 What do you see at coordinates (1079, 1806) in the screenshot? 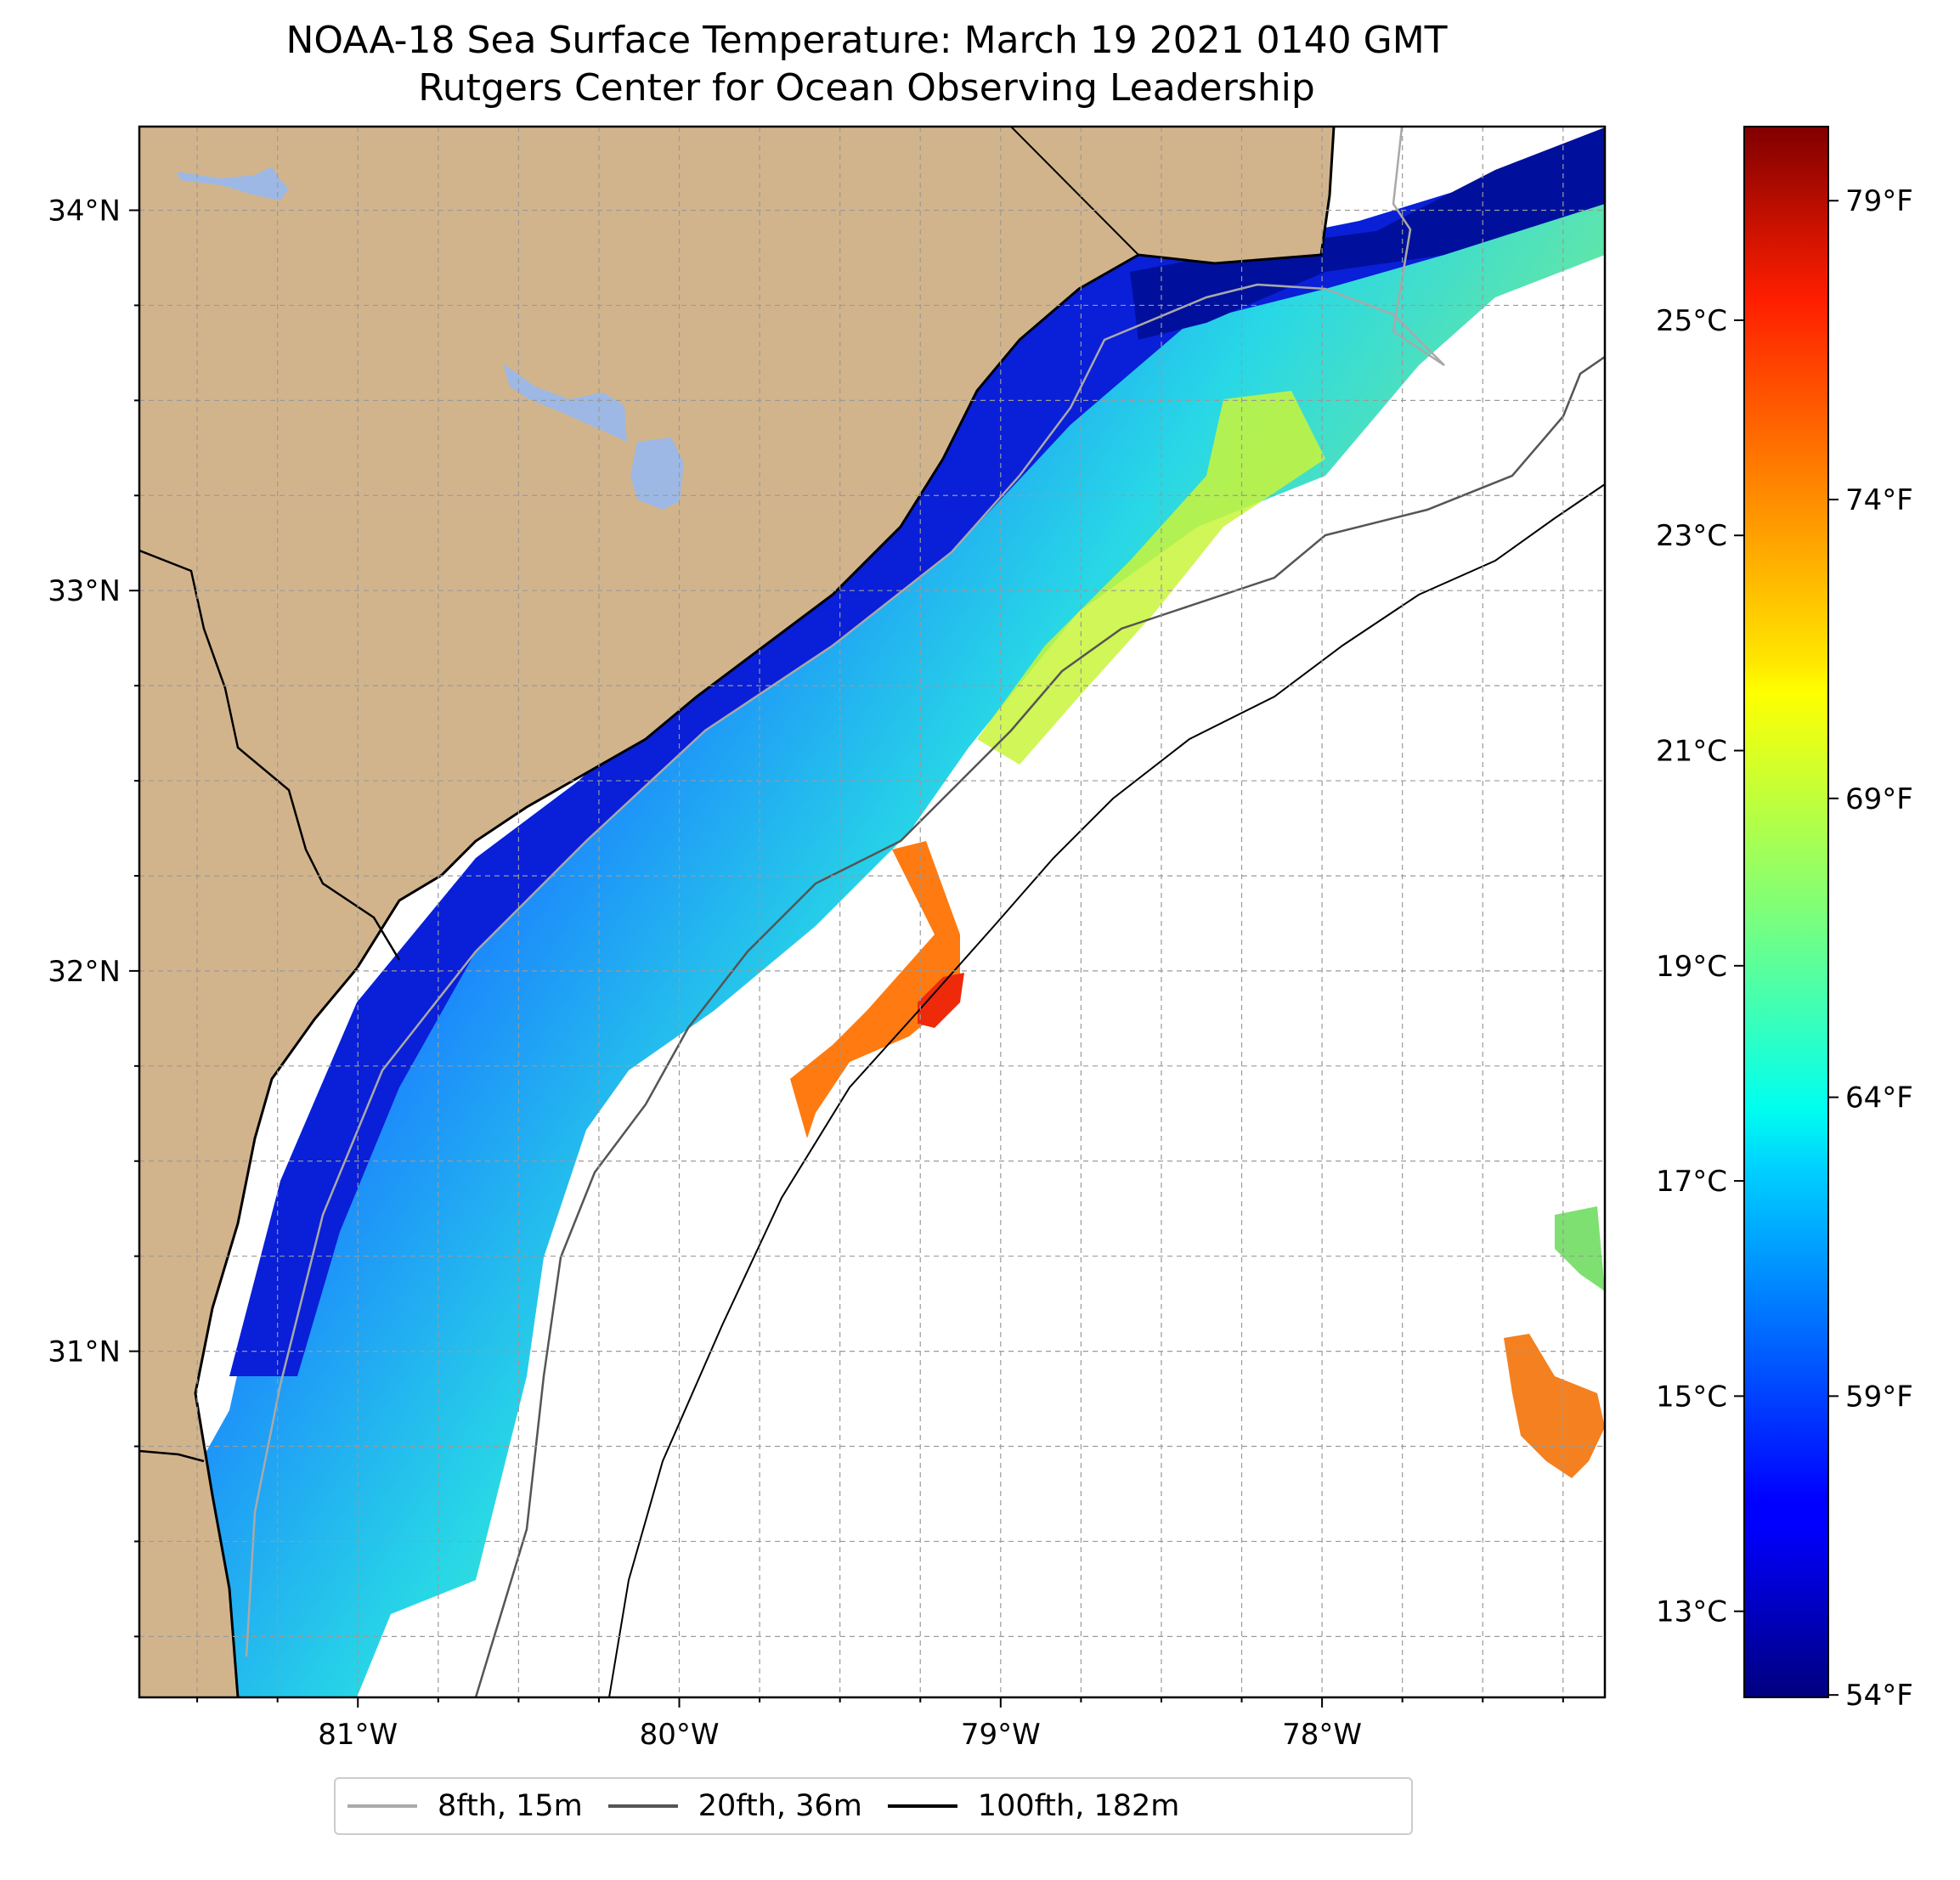
I see `legend-label-100fth: 100fth, 182m` at bounding box center [1079, 1806].